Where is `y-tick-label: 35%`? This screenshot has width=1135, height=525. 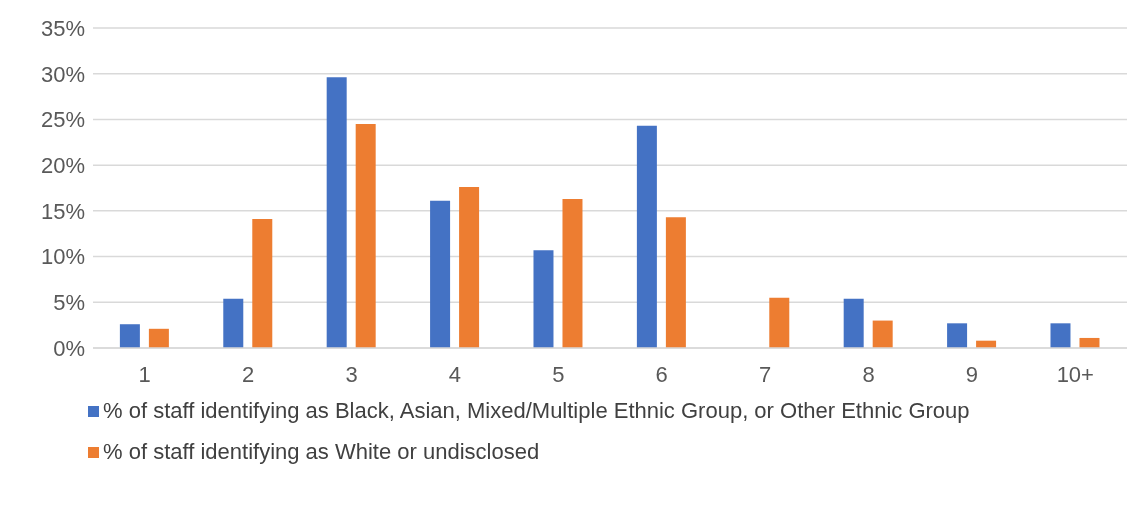 y-tick-label: 35% is located at coordinates (62, 28).